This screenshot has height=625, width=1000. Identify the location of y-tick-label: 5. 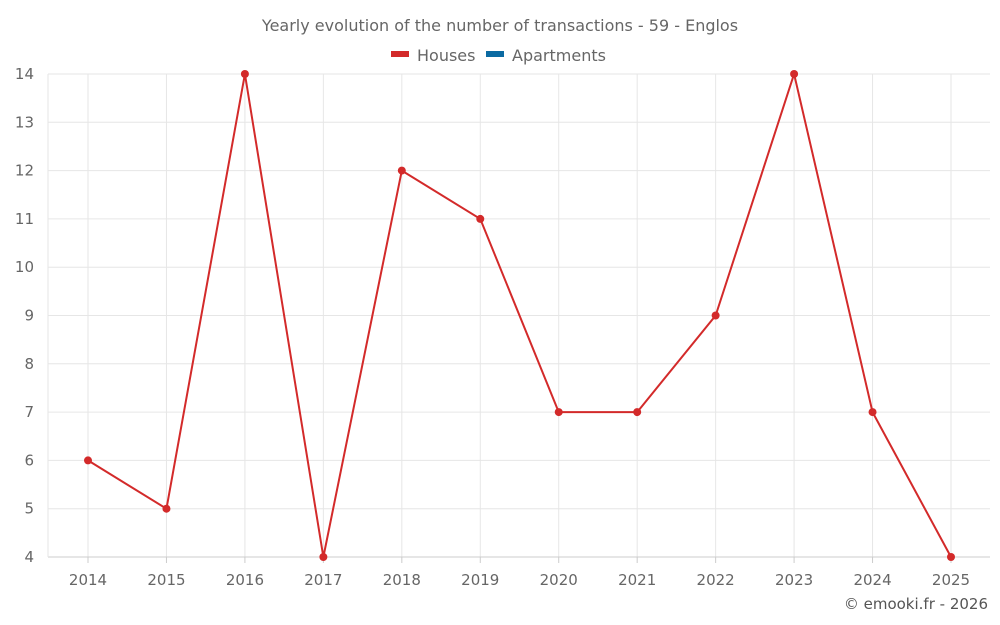
(29, 509).